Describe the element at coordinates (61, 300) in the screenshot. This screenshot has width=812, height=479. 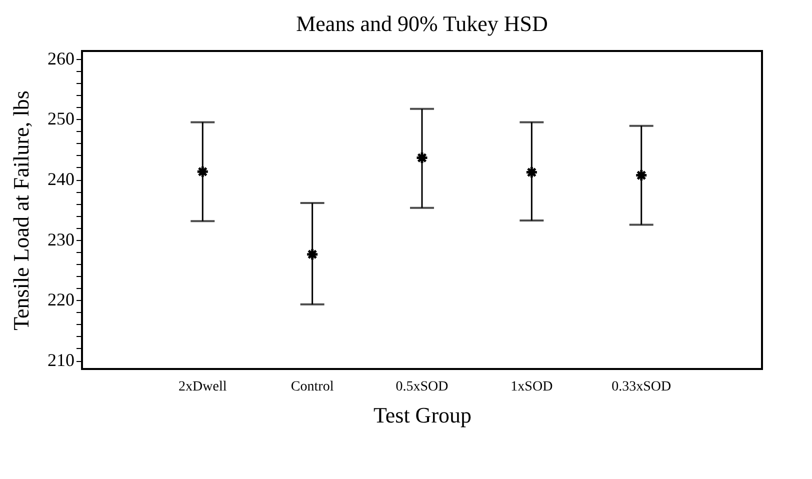
I see `y-tick-label: 220` at that location.